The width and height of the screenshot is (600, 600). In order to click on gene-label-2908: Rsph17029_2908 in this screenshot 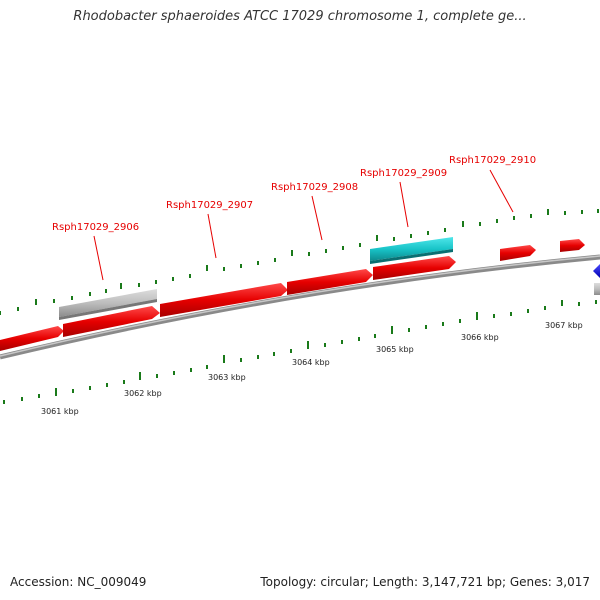, I will do `click(314, 187)`.